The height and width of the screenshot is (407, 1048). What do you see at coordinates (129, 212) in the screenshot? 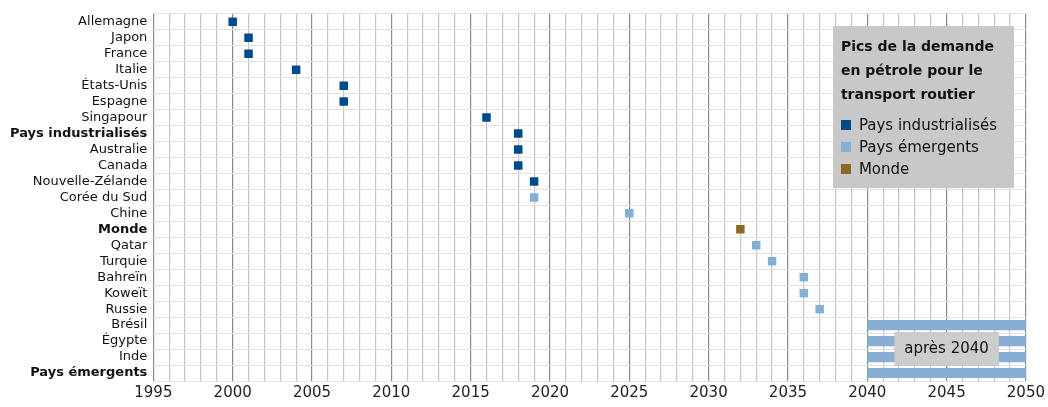
I see `y-tick-label: Chine` at bounding box center [129, 212].